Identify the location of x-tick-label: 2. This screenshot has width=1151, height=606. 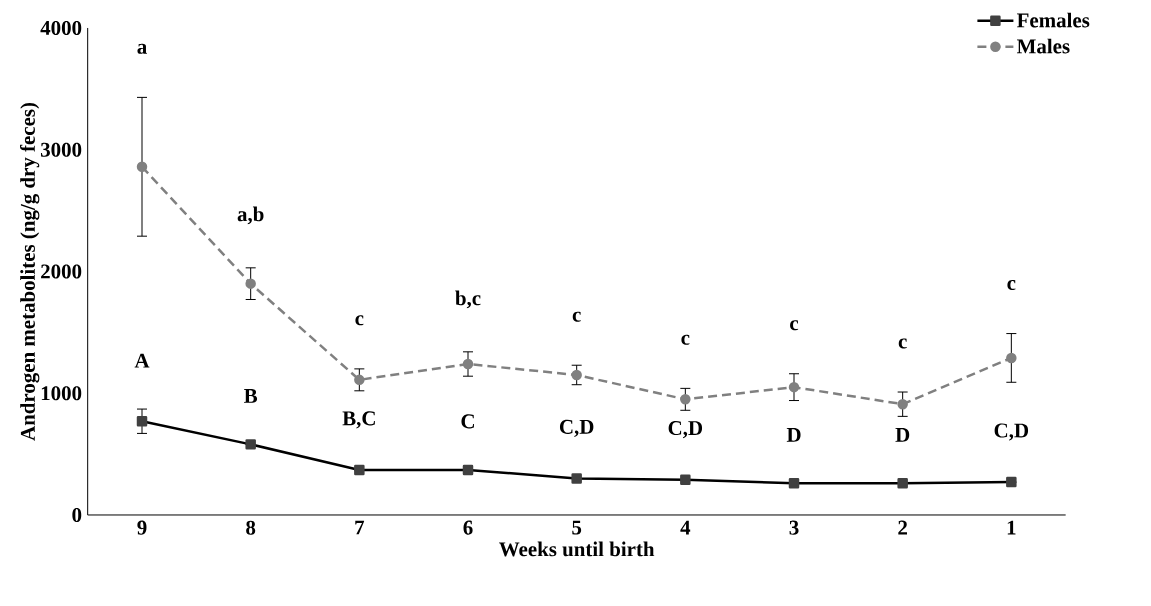
(902, 527).